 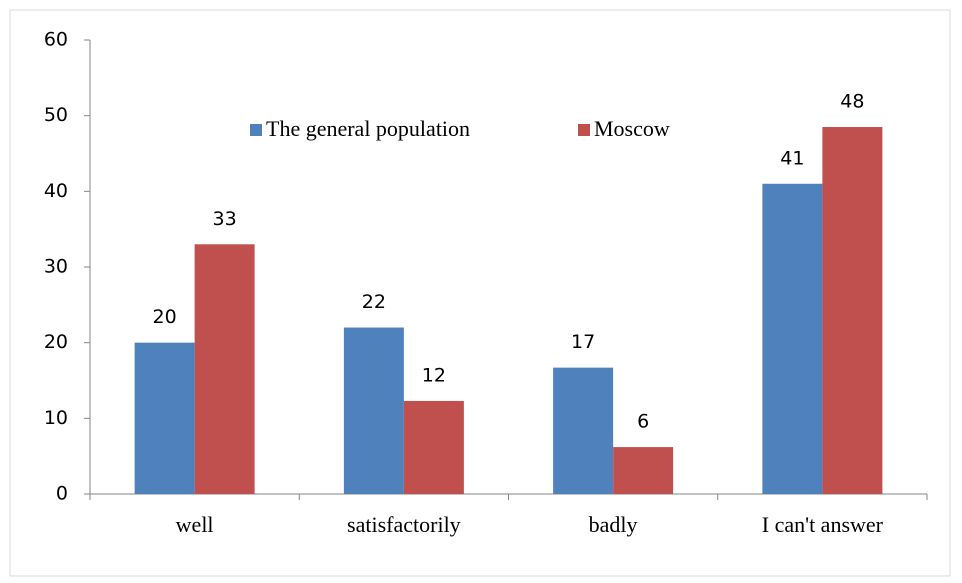 What do you see at coordinates (643, 422) in the screenshot?
I see `data-label: 6` at bounding box center [643, 422].